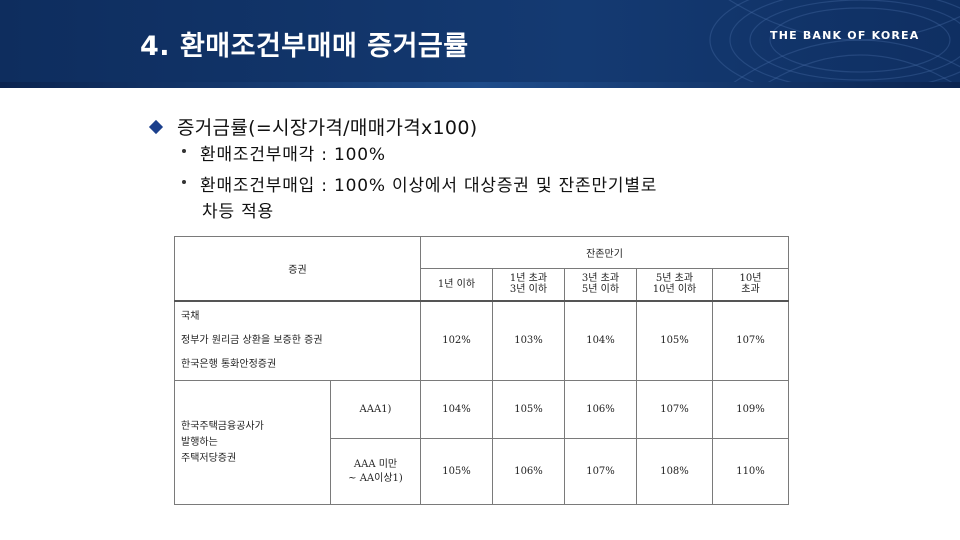 The height and width of the screenshot is (540, 960). What do you see at coordinates (429, 186) in the screenshot?
I see `sub-bullet-text: 환매조건부매입 : 100% 이상에서 대상증권 및 잔존만기별로` at bounding box center [429, 186].